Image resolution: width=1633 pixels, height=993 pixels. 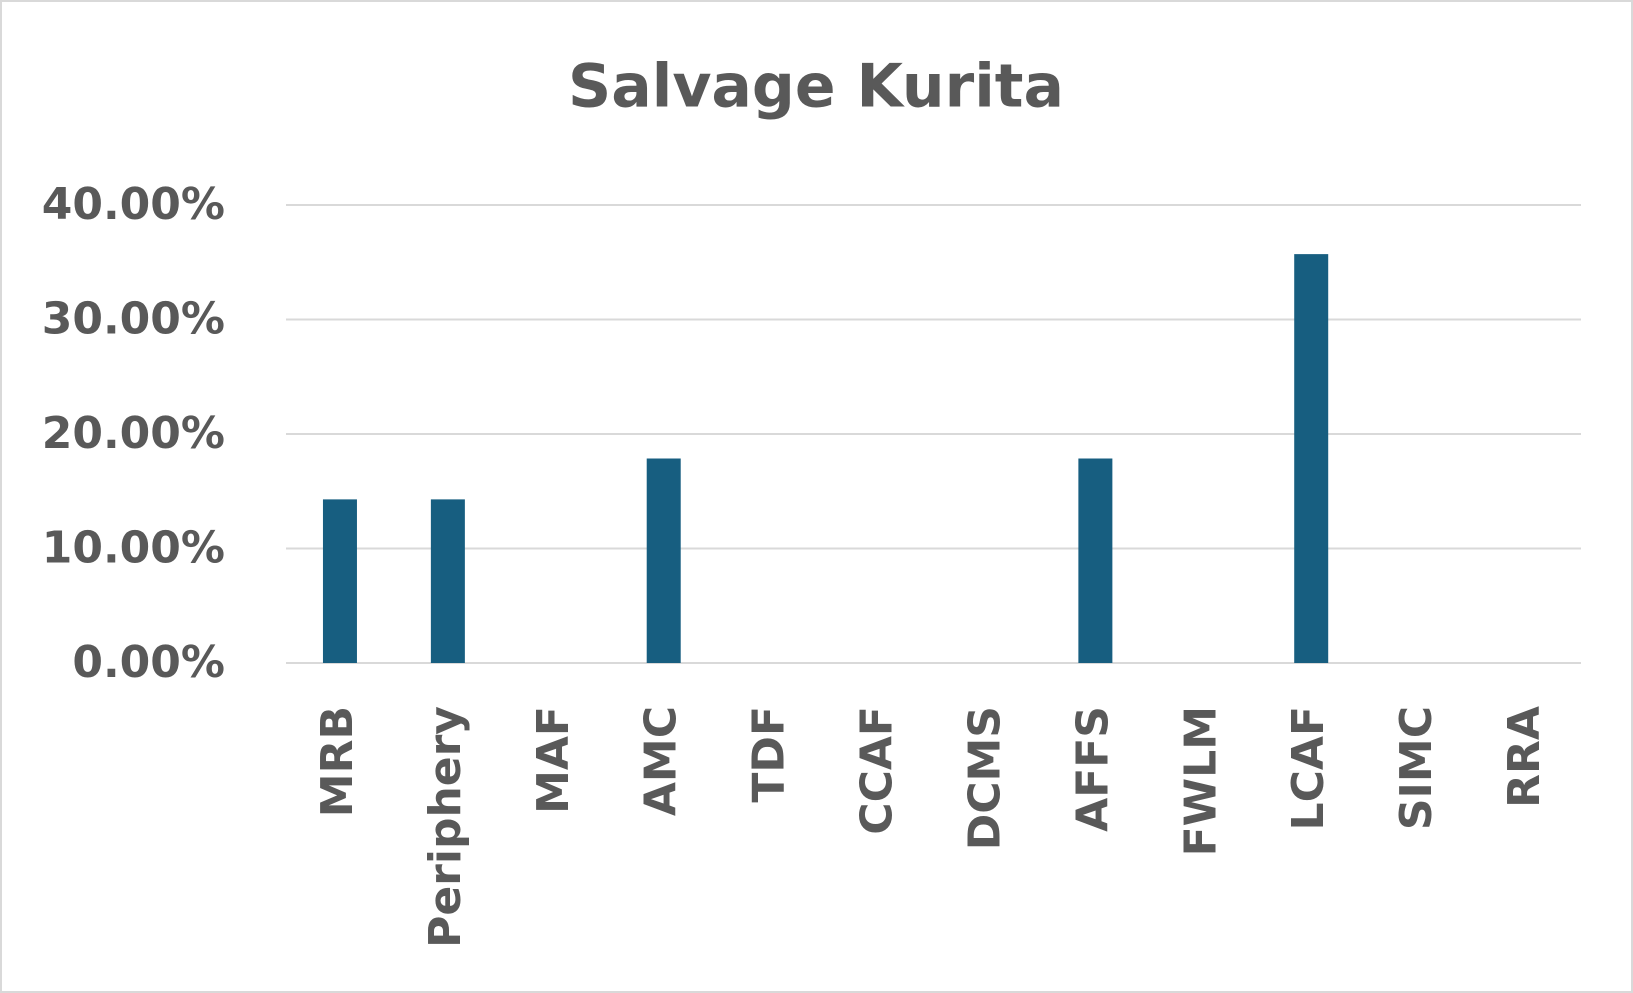 What do you see at coordinates (133, 548) in the screenshot?
I see `y-tick-label: 10.00%` at bounding box center [133, 548].